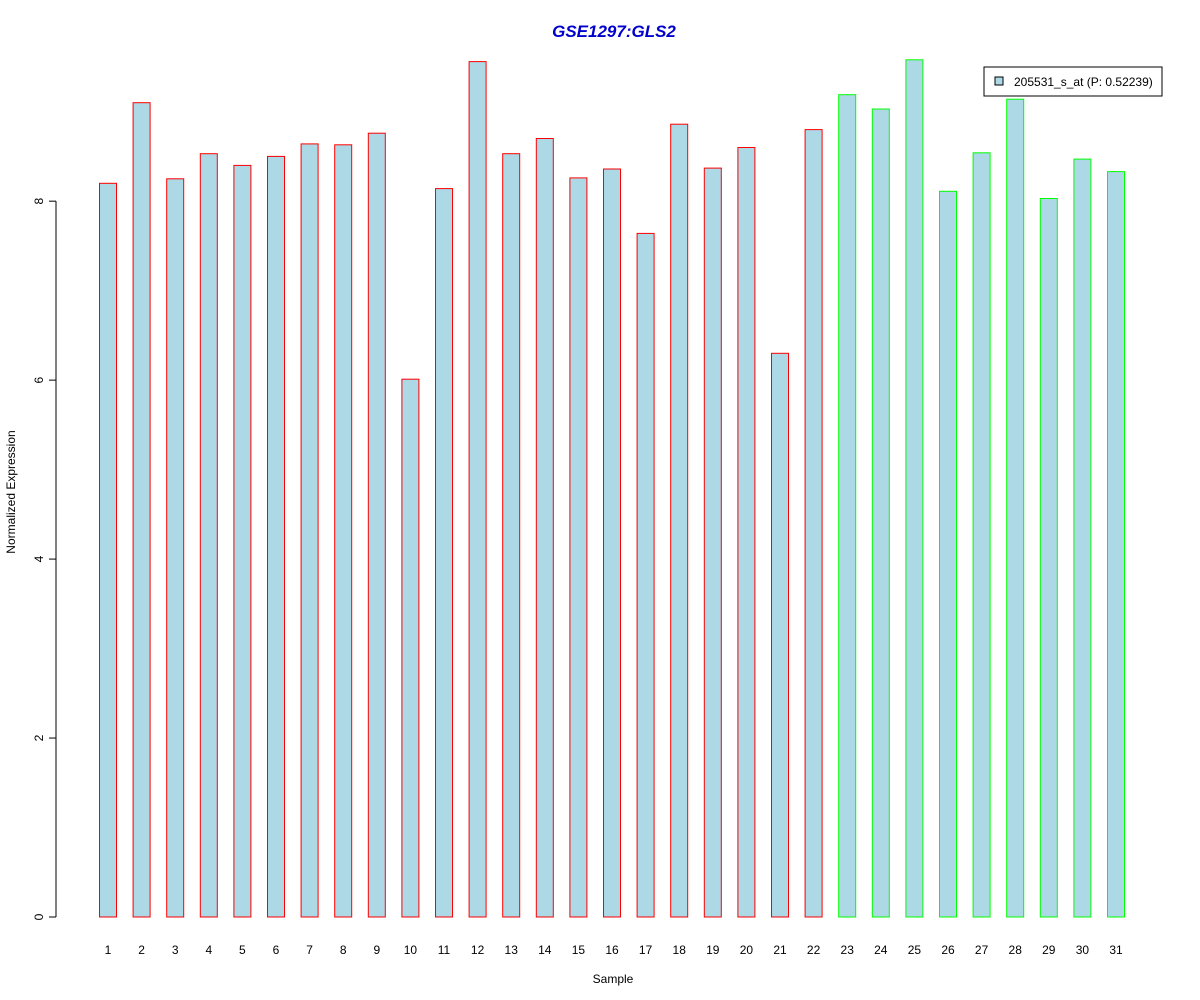  I want to click on x-tick-label: 3, so click(175, 950).